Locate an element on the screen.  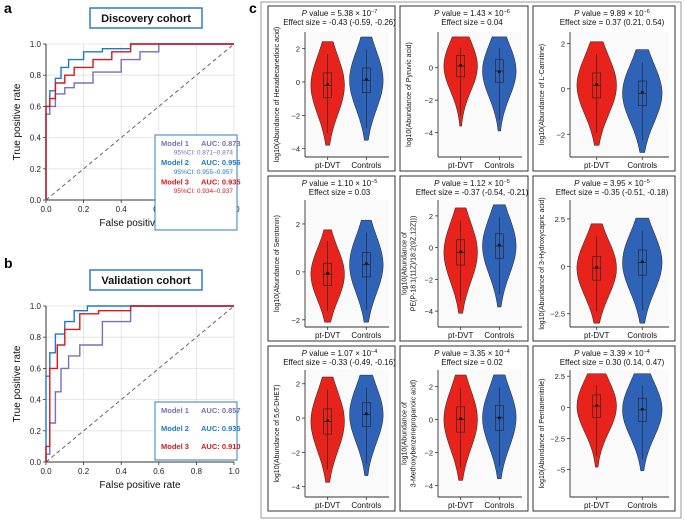
legend-auc-value: AUC: 0.910 is located at coordinates (221, 446).